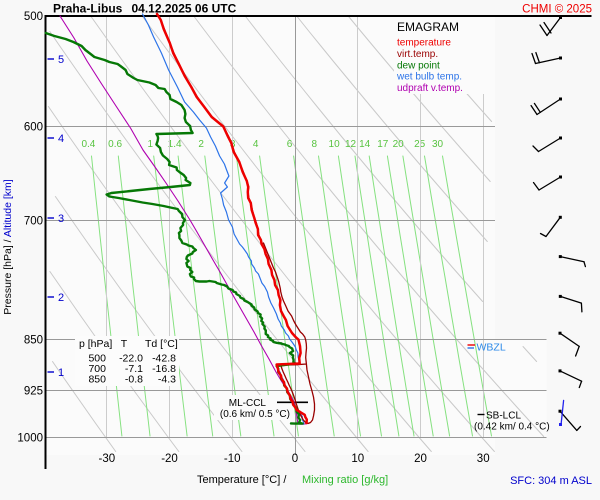 This screenshot has width=600, height=500. Describe the element at coordinates (134, 380) in the screenshot. I see `svg-text: -0.8` at that location.